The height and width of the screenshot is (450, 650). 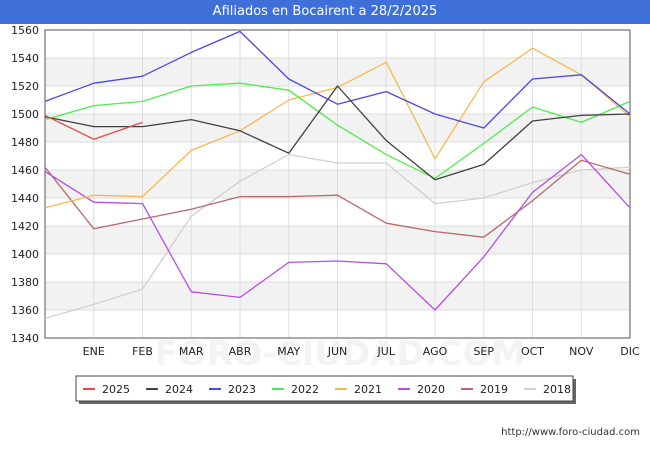 What do you see at coordinates (557, 389) in the screenshot?
I see `legend-label-2018: 2018` at bounding box center [557, 389].